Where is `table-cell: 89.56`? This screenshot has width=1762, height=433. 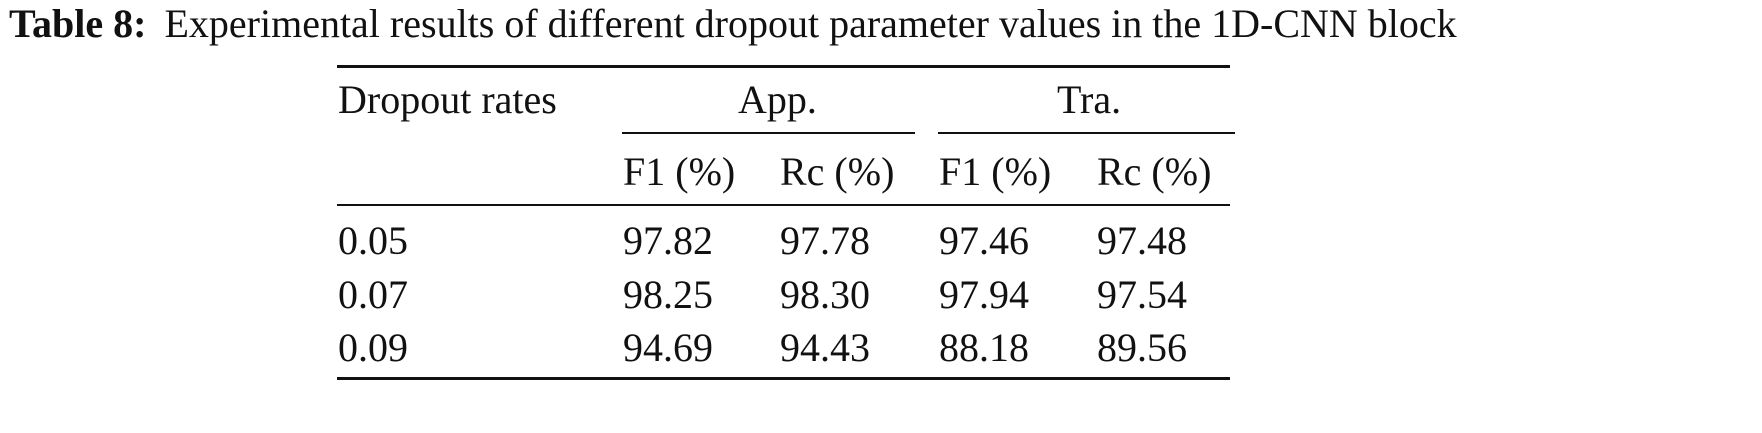
table-cell: 89.56 is located at coordinates (1142, 347).